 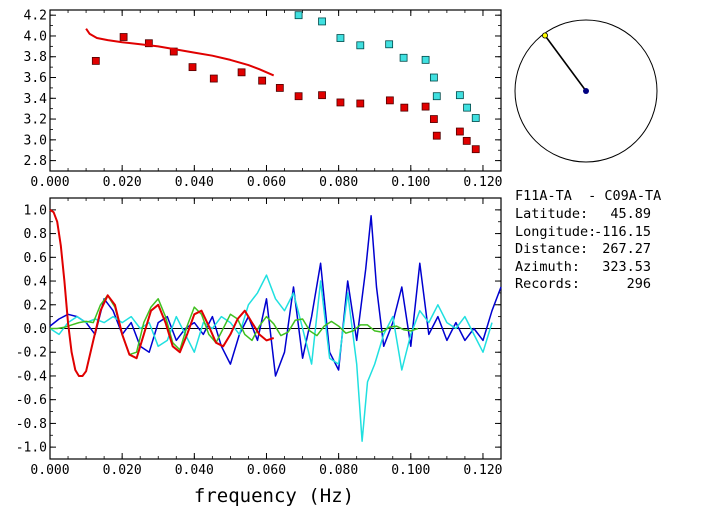 I want to click on compass-center-dot, so click(x=586, y=91).